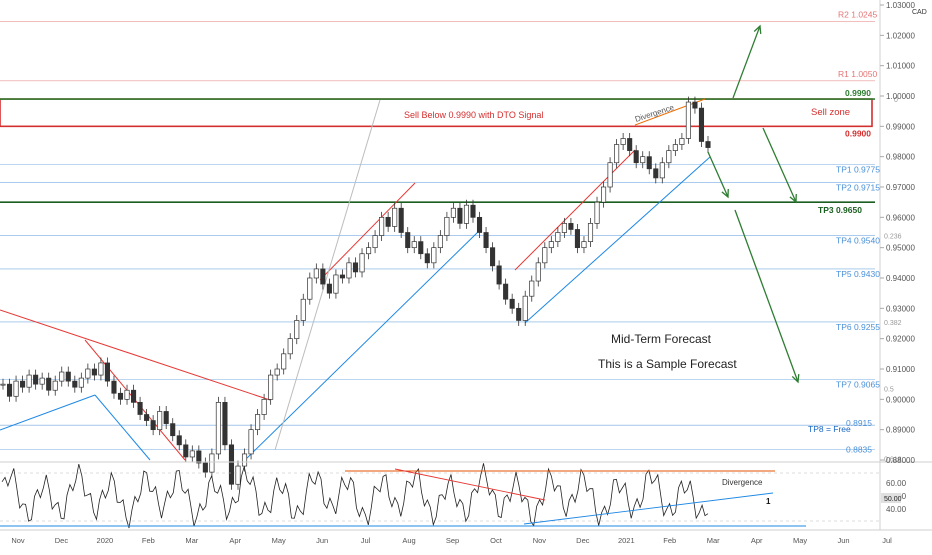 This screenshot has width=932, height=555. Describe the element at coordinates (473, 115) in the screenshot. I see `sell-signal-annotation: Sell Below 0.9990 with DTO Signal` at that location.